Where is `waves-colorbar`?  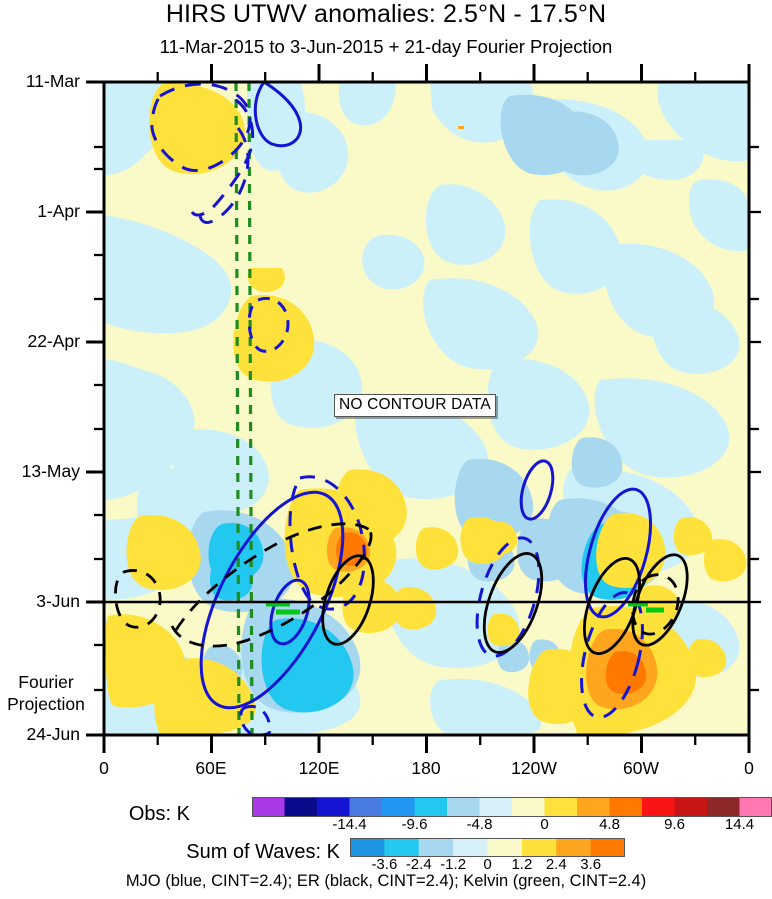 waves-colorbar is located at coordinates (487, 847).